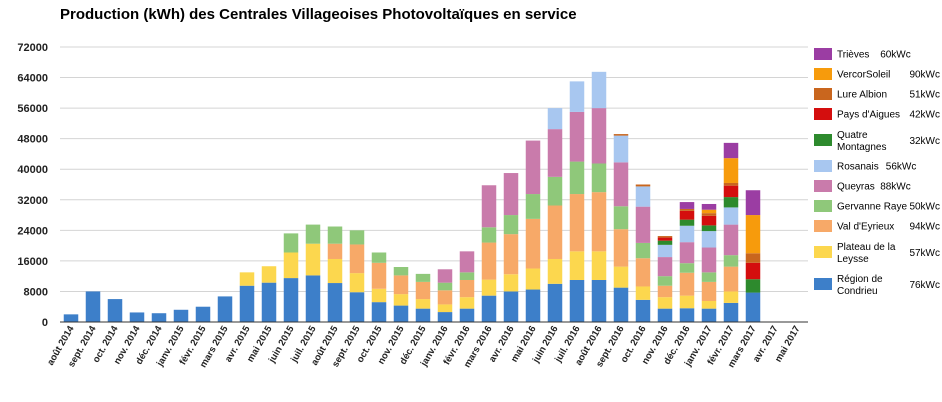 The image size is (942, 402). What do you see at coordinates (866, 253) in the screenshot?
I see `legend-label: Plateau de la Leysse` at bounding box center [866, 253].